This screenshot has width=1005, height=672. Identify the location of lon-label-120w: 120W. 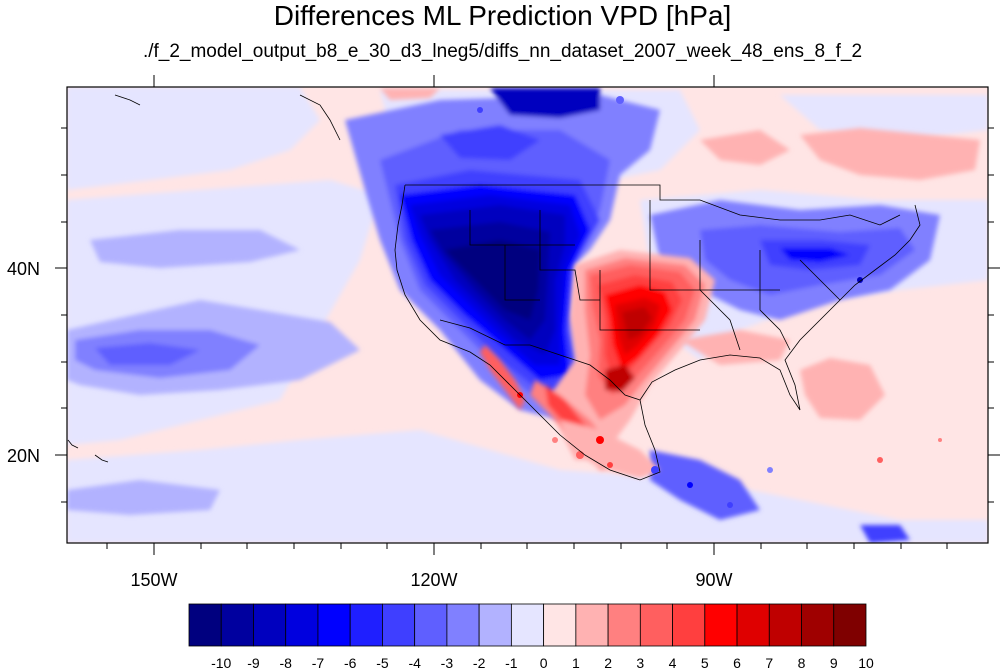
(433, 580).